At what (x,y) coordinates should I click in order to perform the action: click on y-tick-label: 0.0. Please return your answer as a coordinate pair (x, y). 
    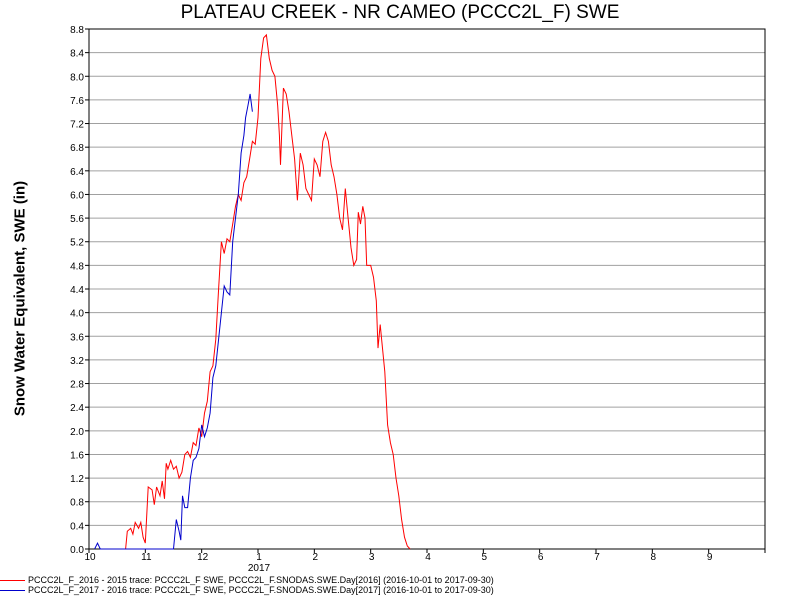
    Looking at the image, I should click on (77, 550).